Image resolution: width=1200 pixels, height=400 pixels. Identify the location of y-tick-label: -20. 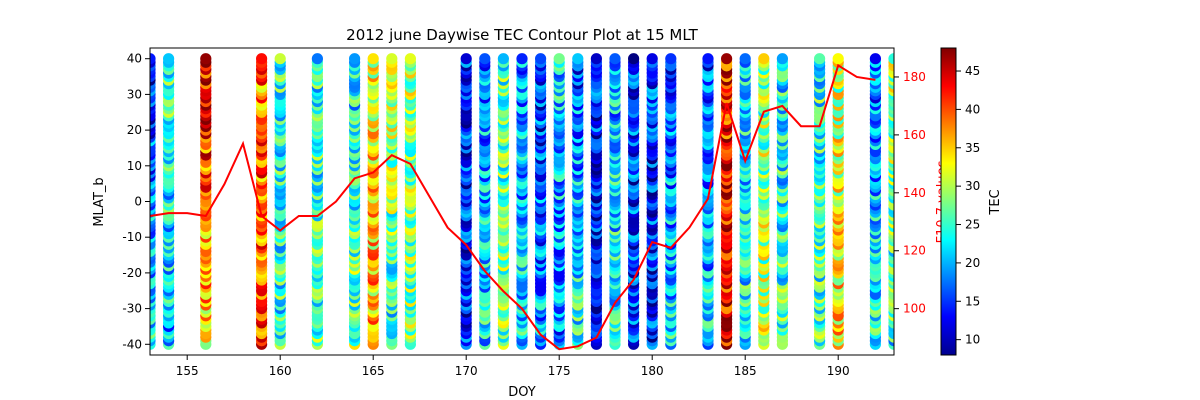
(132, 273).